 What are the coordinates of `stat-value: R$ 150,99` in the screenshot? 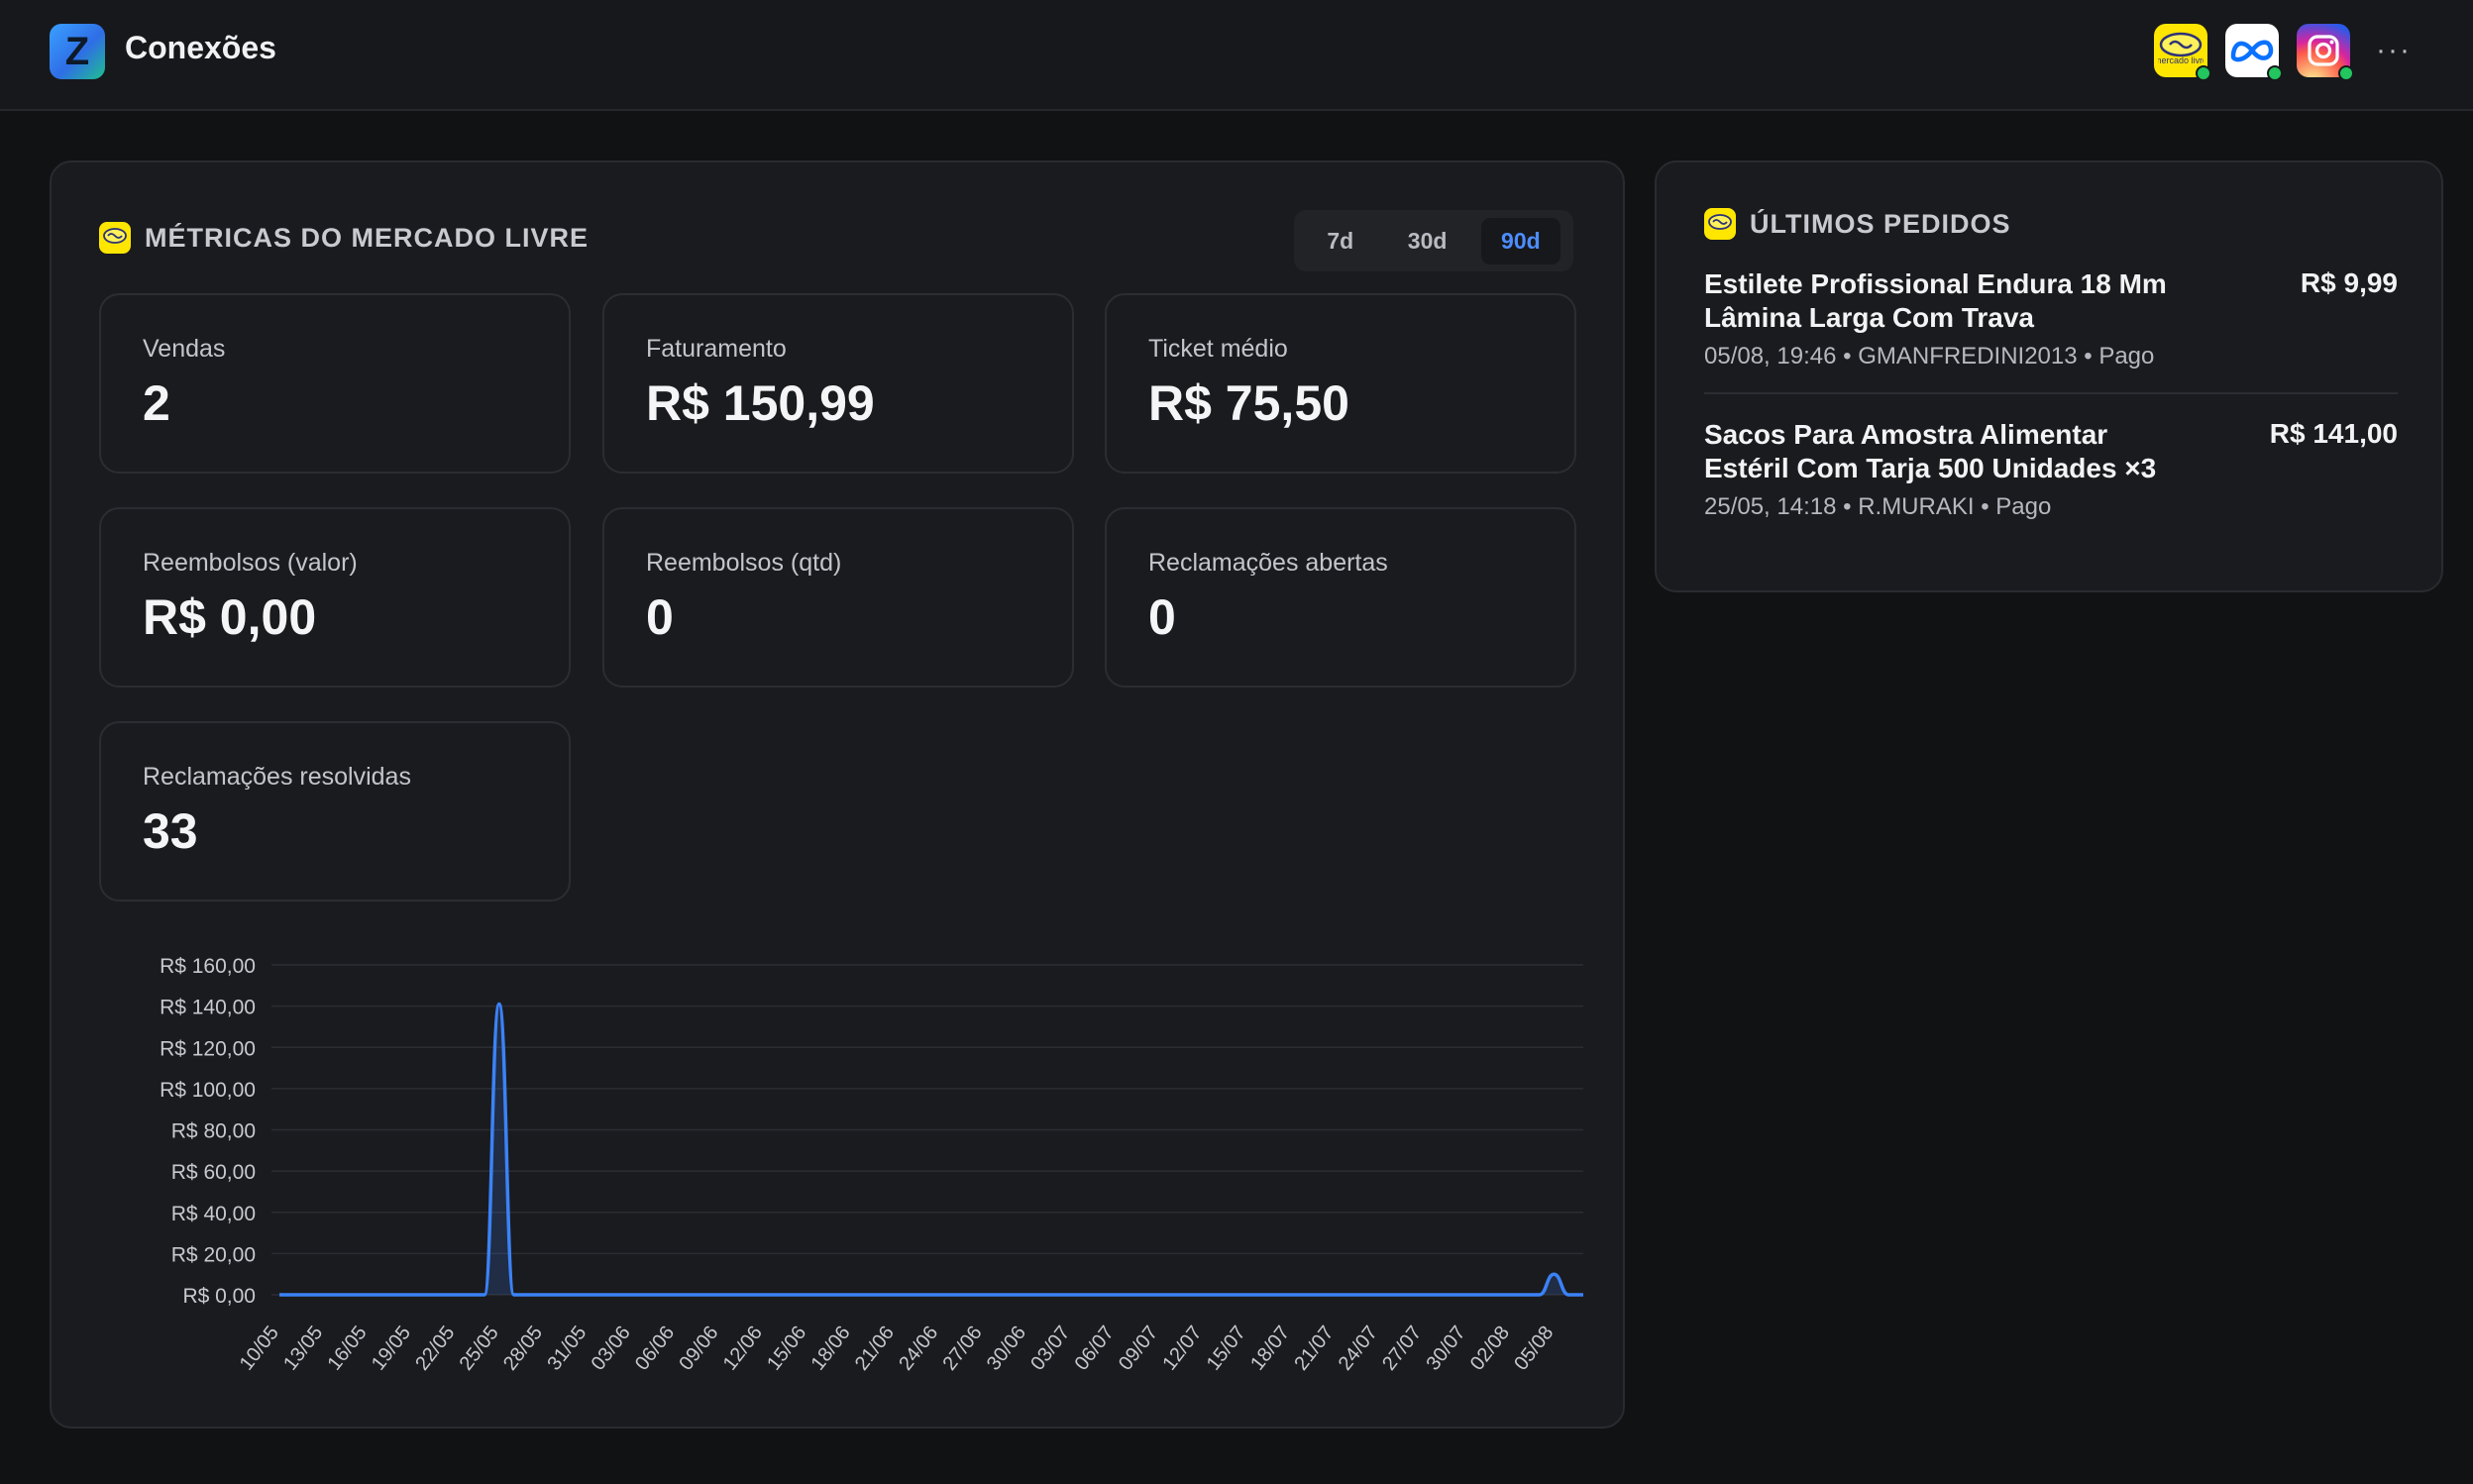 It's located at (761, 403).